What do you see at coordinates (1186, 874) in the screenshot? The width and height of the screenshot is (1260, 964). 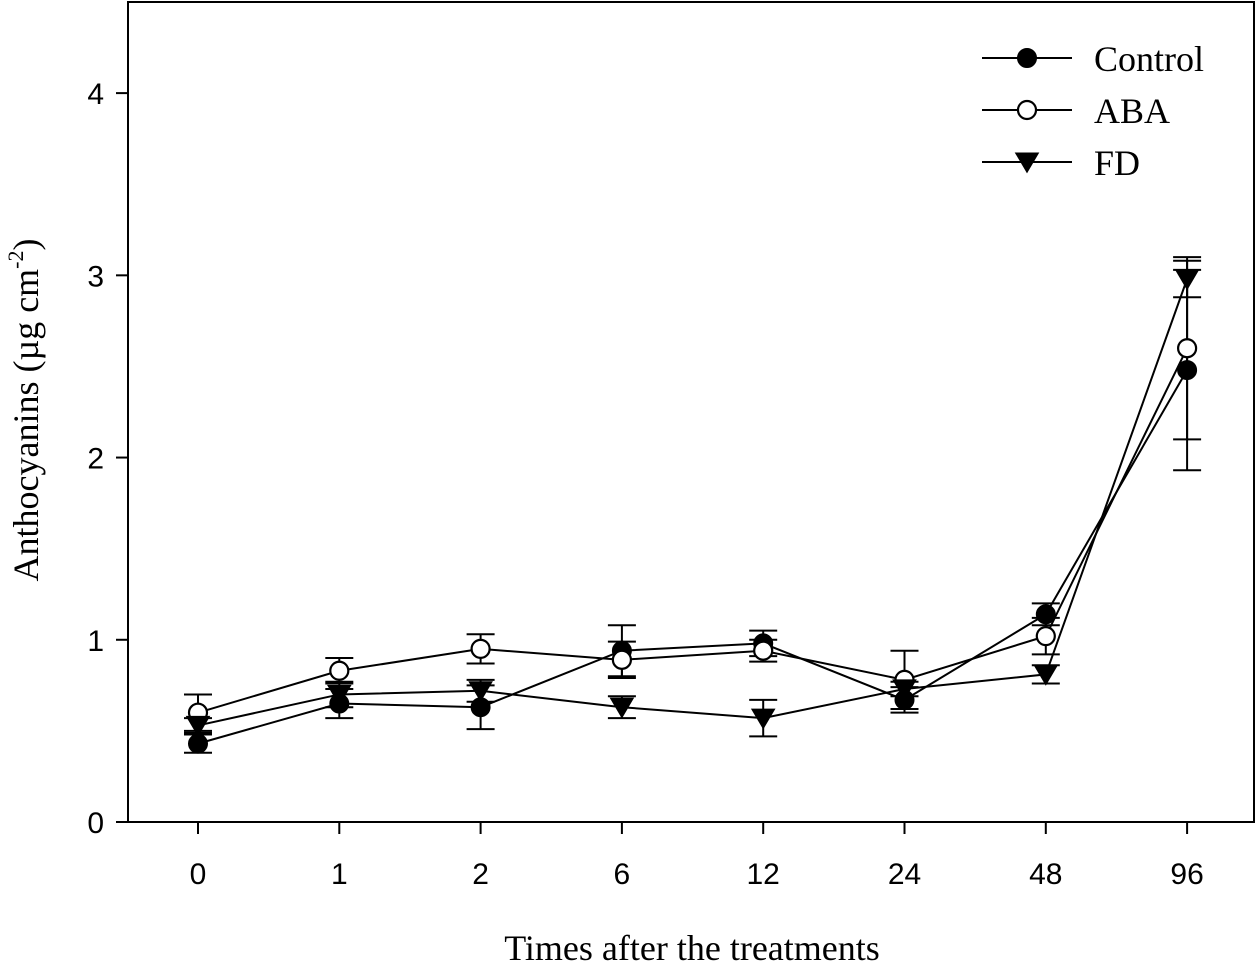 I see `x-tick-label: 96` at bounding box center [1186, 874].